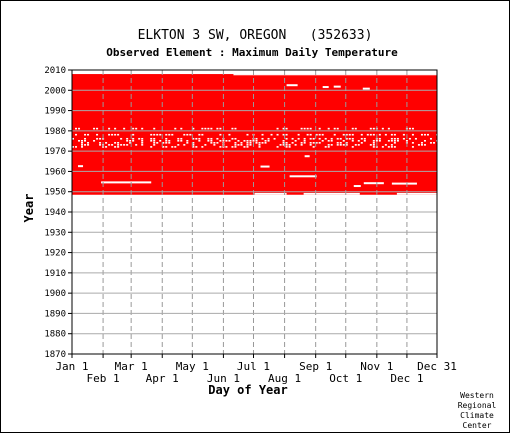 Image resolution: width=510 pixels, height=433 pixels. I want to click on x-tick-label: Oct 1, so click(345, 378).